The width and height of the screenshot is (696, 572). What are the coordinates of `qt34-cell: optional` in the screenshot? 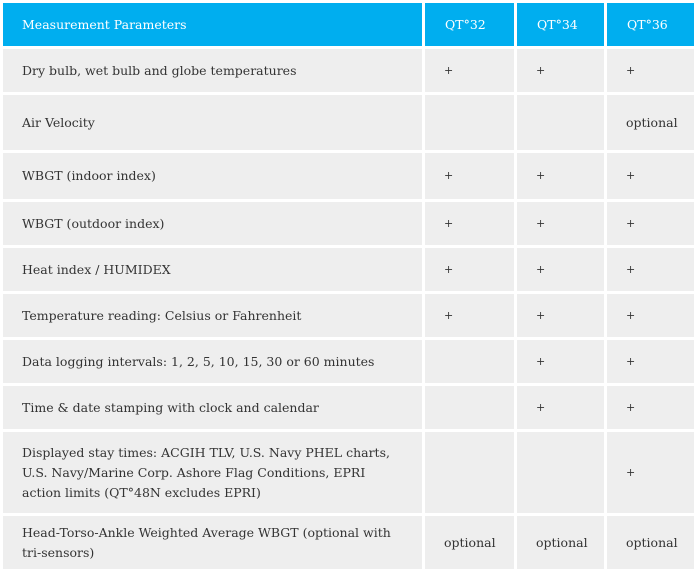 It's located at (560, 542).